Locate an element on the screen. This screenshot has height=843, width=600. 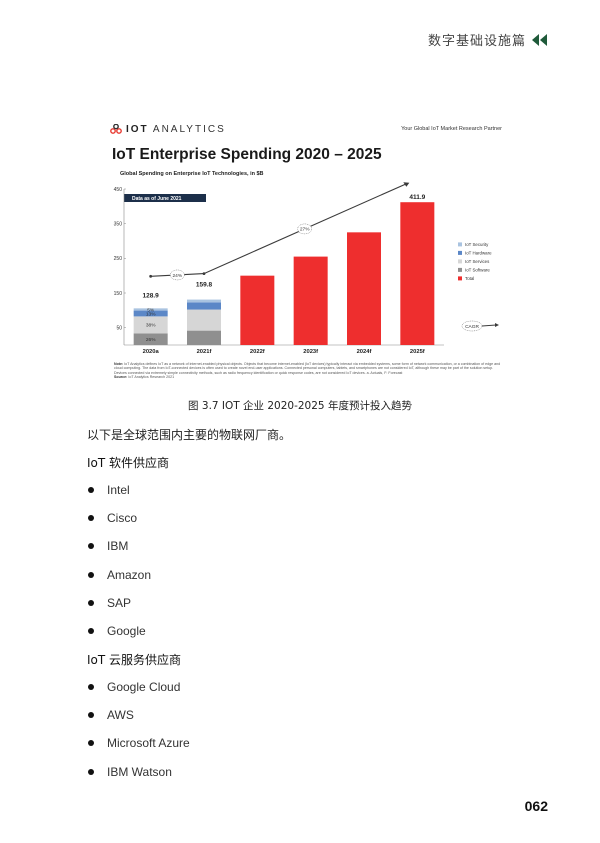
trend-cagr-label: 24% is located at coordinates (178, 276).